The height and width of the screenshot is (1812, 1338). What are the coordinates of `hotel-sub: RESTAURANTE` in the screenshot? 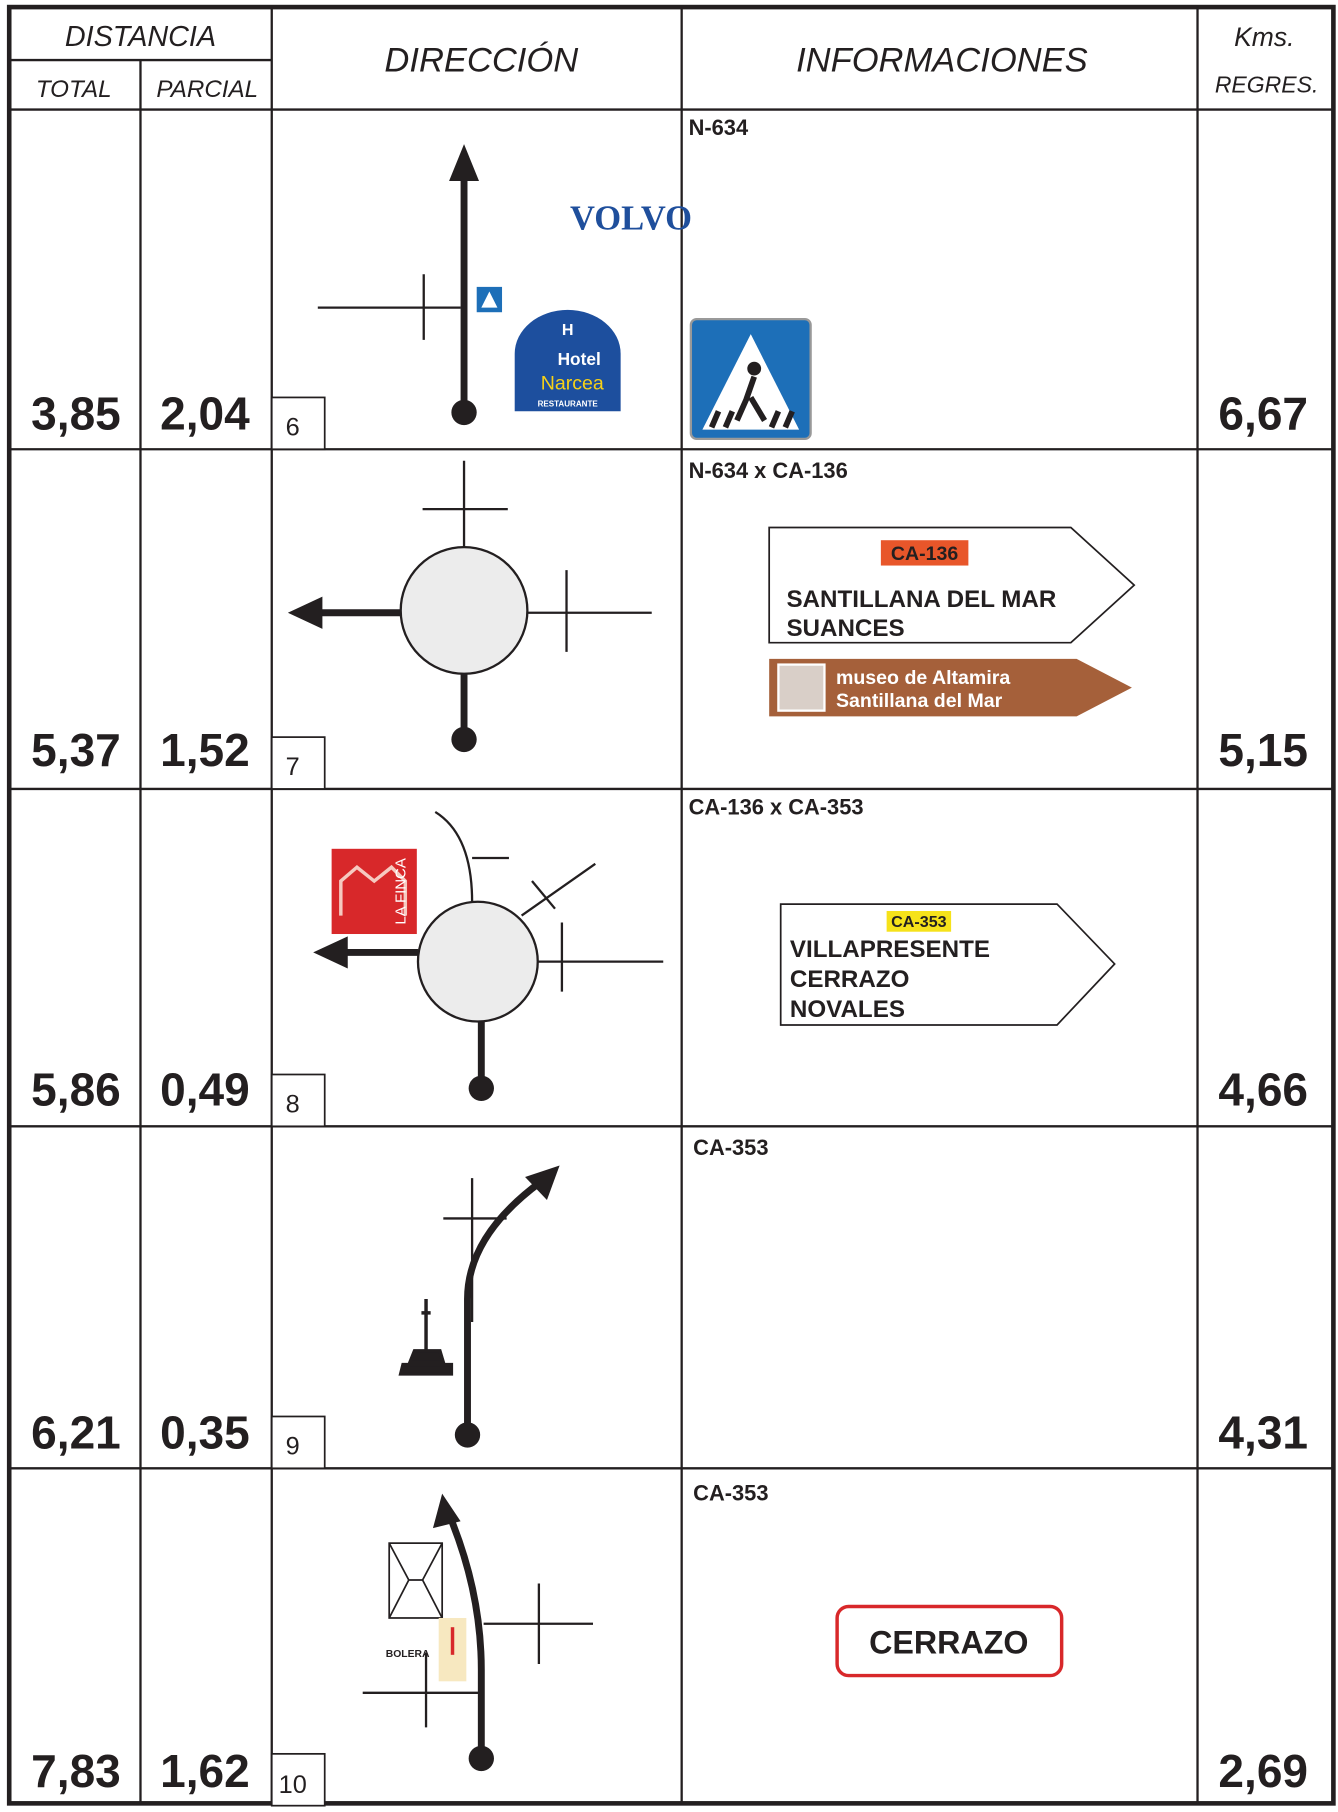 It's located at (568, 404).